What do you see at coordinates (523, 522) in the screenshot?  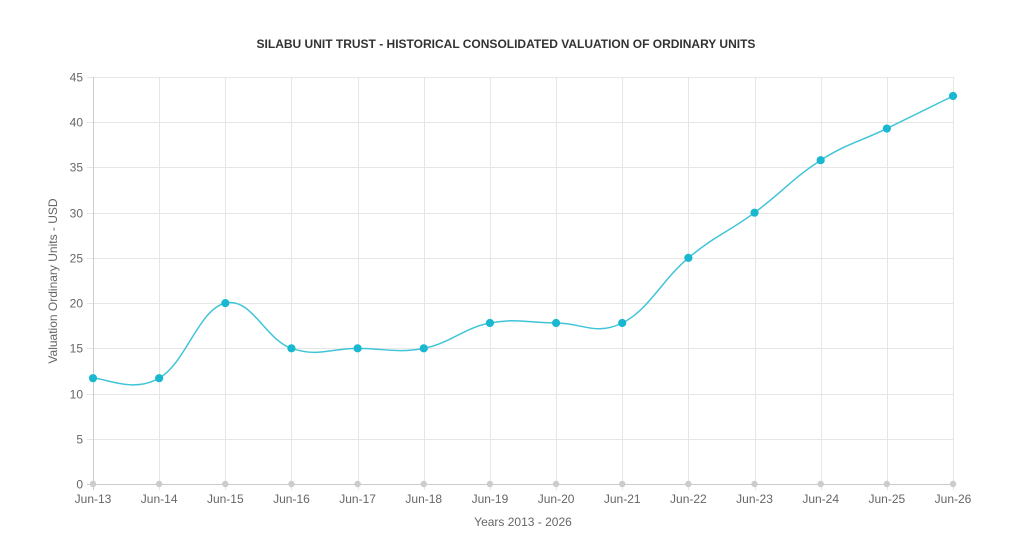 I see `x-axis-title: Years 2013 - 2026` at bounding box center [523, 522].